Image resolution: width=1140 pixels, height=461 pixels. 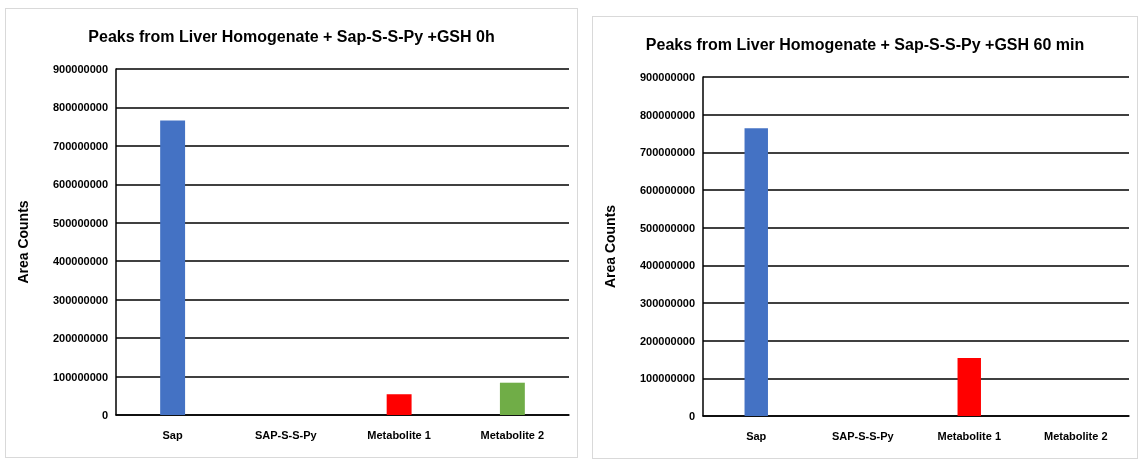 I want to click on chart-title: Peaks from Liver Homogenate + Sap-S-S-Py +GSH 60 min, so click(x=865, y=44).